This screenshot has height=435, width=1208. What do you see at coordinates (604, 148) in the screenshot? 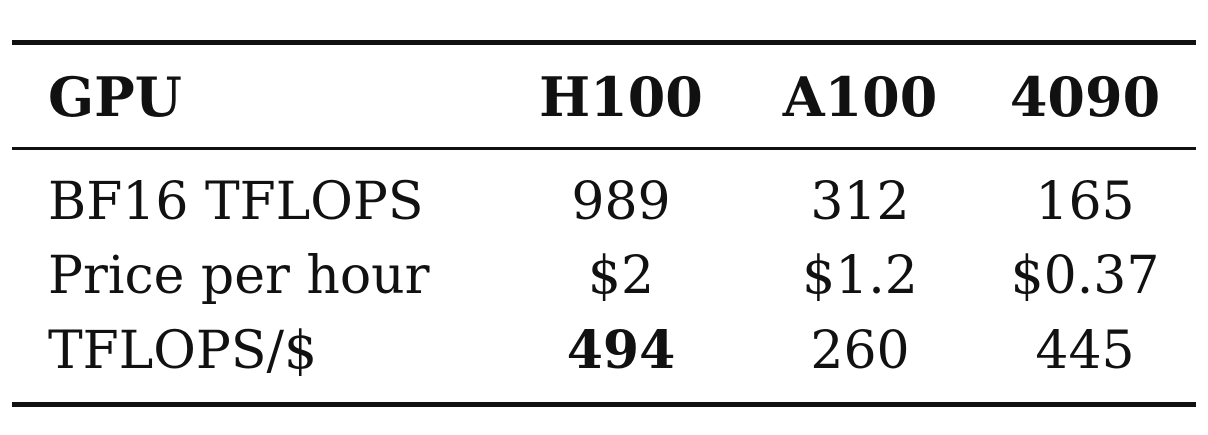
I see `table-header-rule` at bounding box center [604, 148].